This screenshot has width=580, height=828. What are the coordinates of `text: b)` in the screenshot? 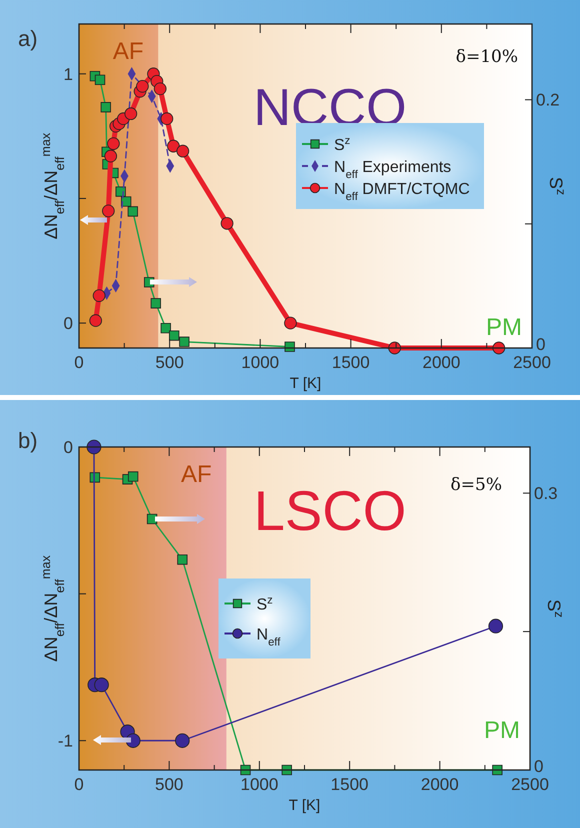 It's located at (28, 440).